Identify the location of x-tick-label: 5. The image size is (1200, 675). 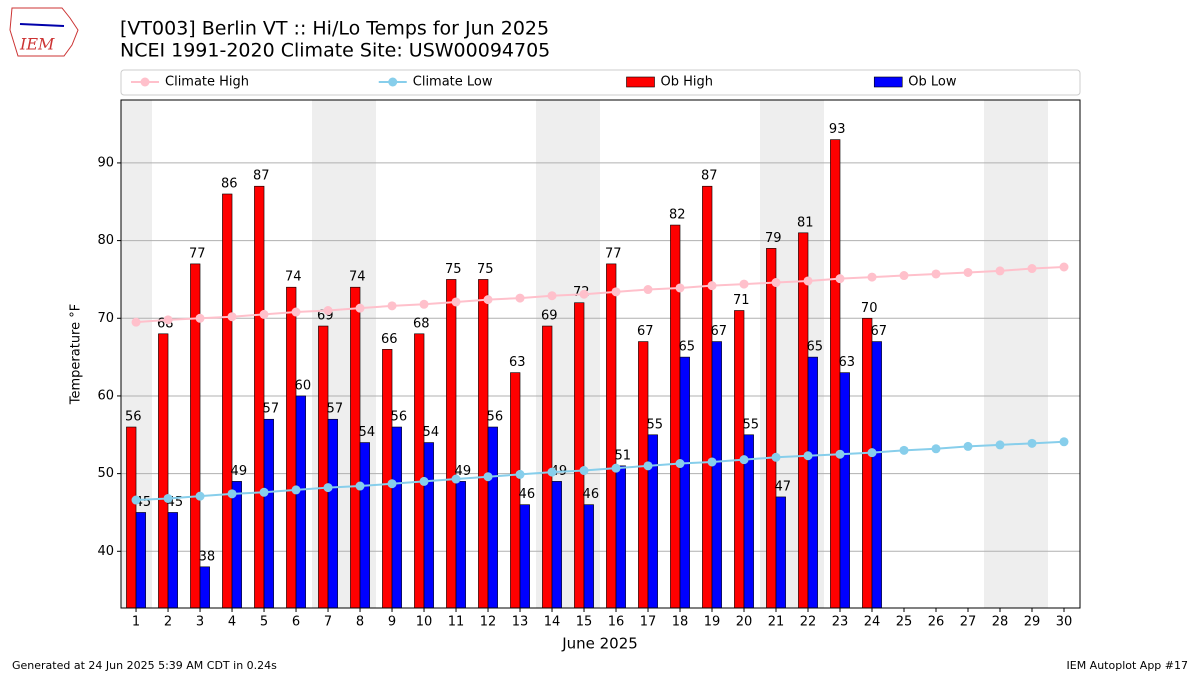
(264, 622).